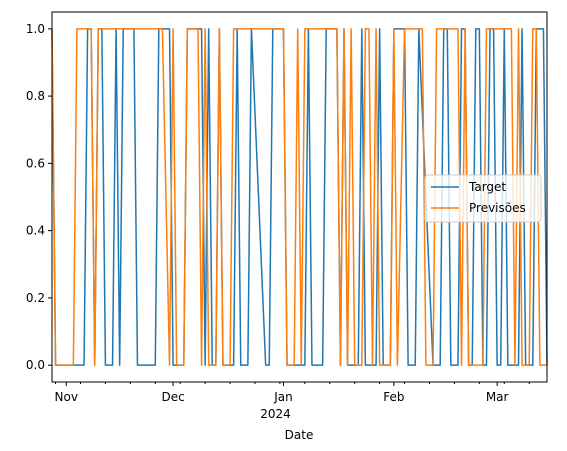 This screenshot has height=451, width=567. What do you see at coordinates (35, 96) in the screenshot?
I see `y-tick-label: 0.8` at bounding box center [35, 96].